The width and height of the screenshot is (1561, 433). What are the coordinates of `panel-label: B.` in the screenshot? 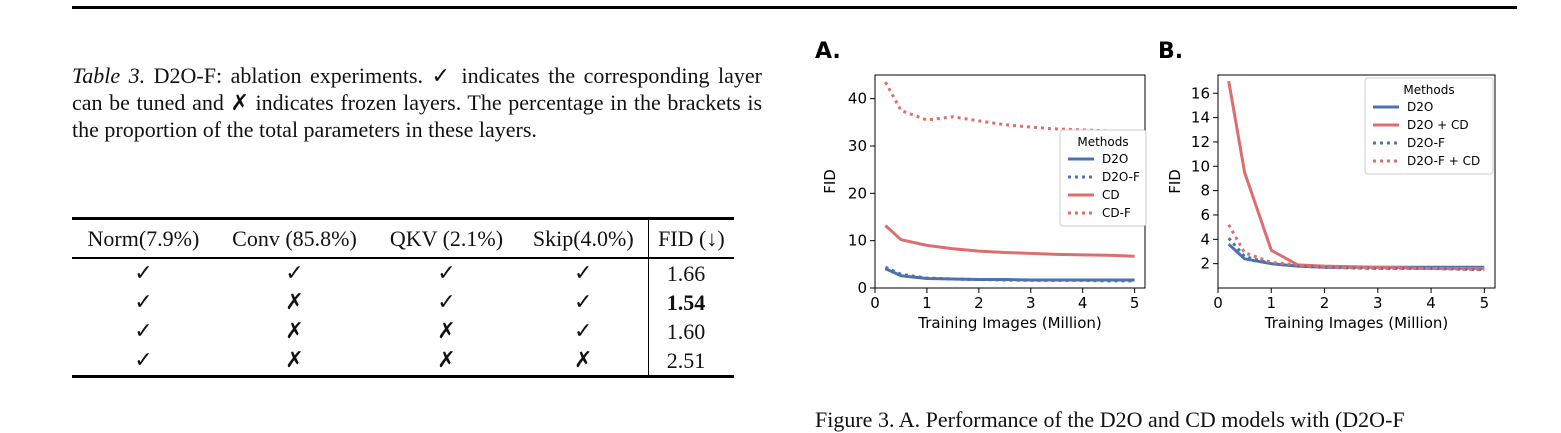 It's located at (1170, 51).